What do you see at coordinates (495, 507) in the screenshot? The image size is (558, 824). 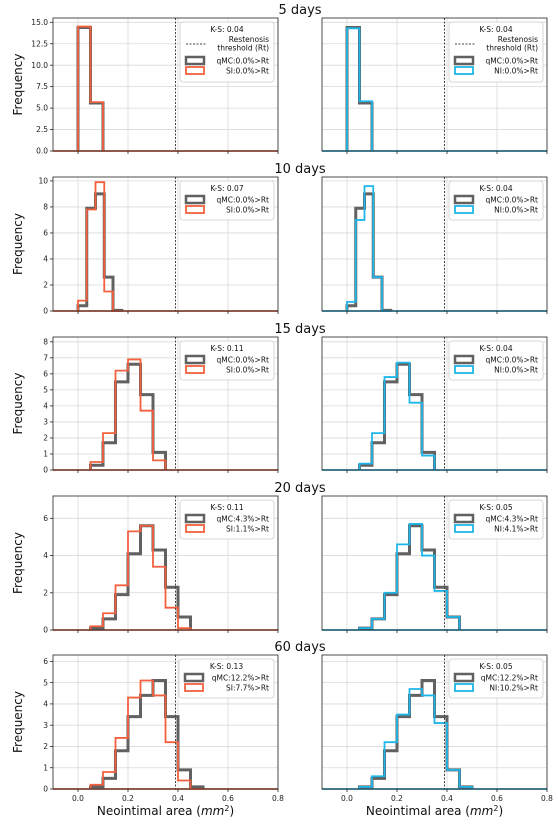 I see `ks-statistic: K-S: 0.05` at bounding box center [495, 507].